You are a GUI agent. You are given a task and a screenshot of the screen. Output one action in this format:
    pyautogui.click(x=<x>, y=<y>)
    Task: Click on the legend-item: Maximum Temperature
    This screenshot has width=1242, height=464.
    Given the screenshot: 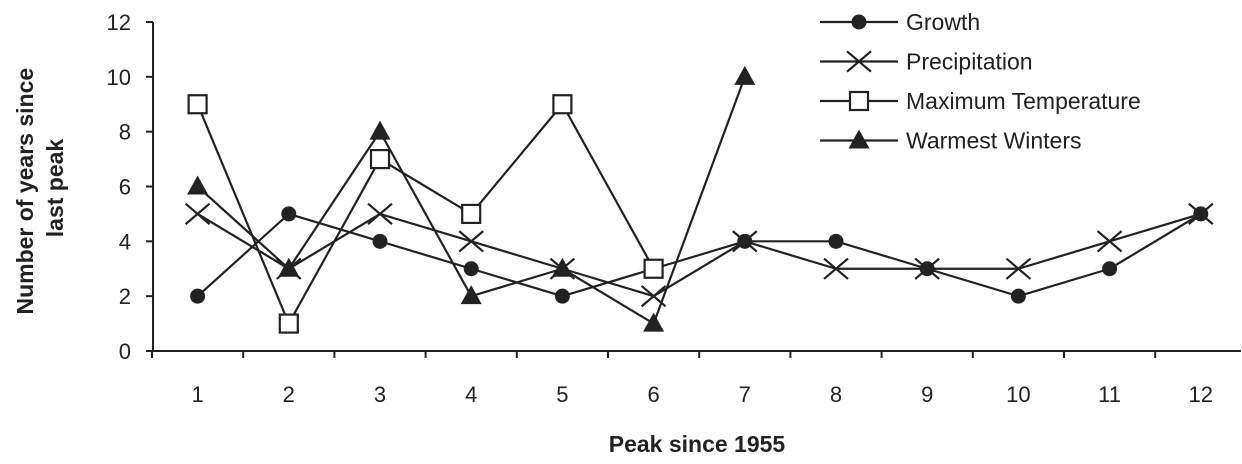 What is the action you would take?
    pyautogui.click(x=980, y=101)
    